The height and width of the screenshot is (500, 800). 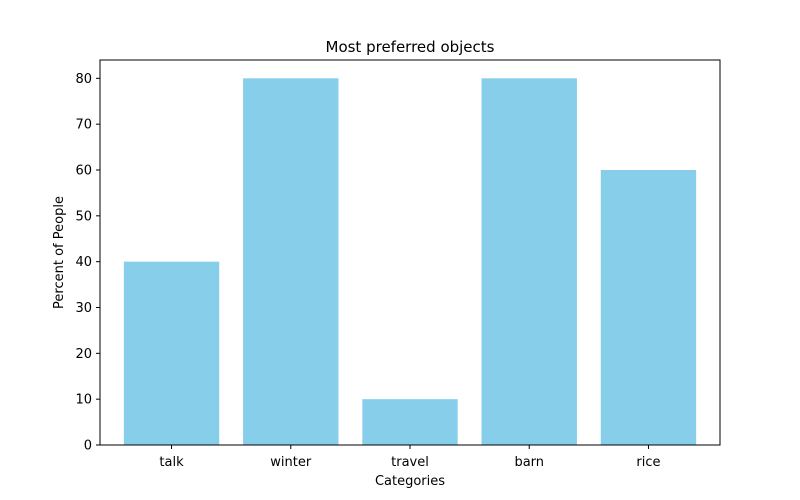 What do you see at coordinates (410, 481) in the screenshot?
I see `x-axis-label: Categories` at bounding box center [410, 481].